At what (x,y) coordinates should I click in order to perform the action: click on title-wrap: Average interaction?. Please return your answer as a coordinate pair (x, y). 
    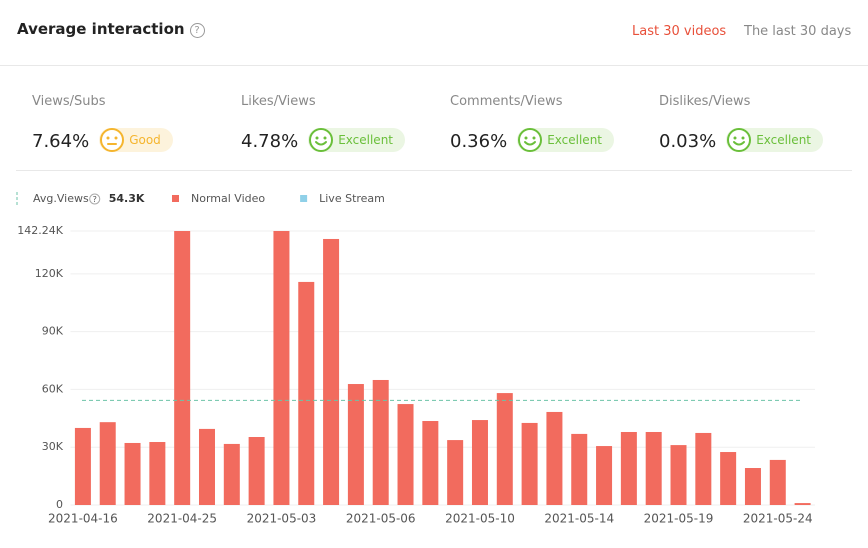
    Looking at the image, I should click on (111, 29).